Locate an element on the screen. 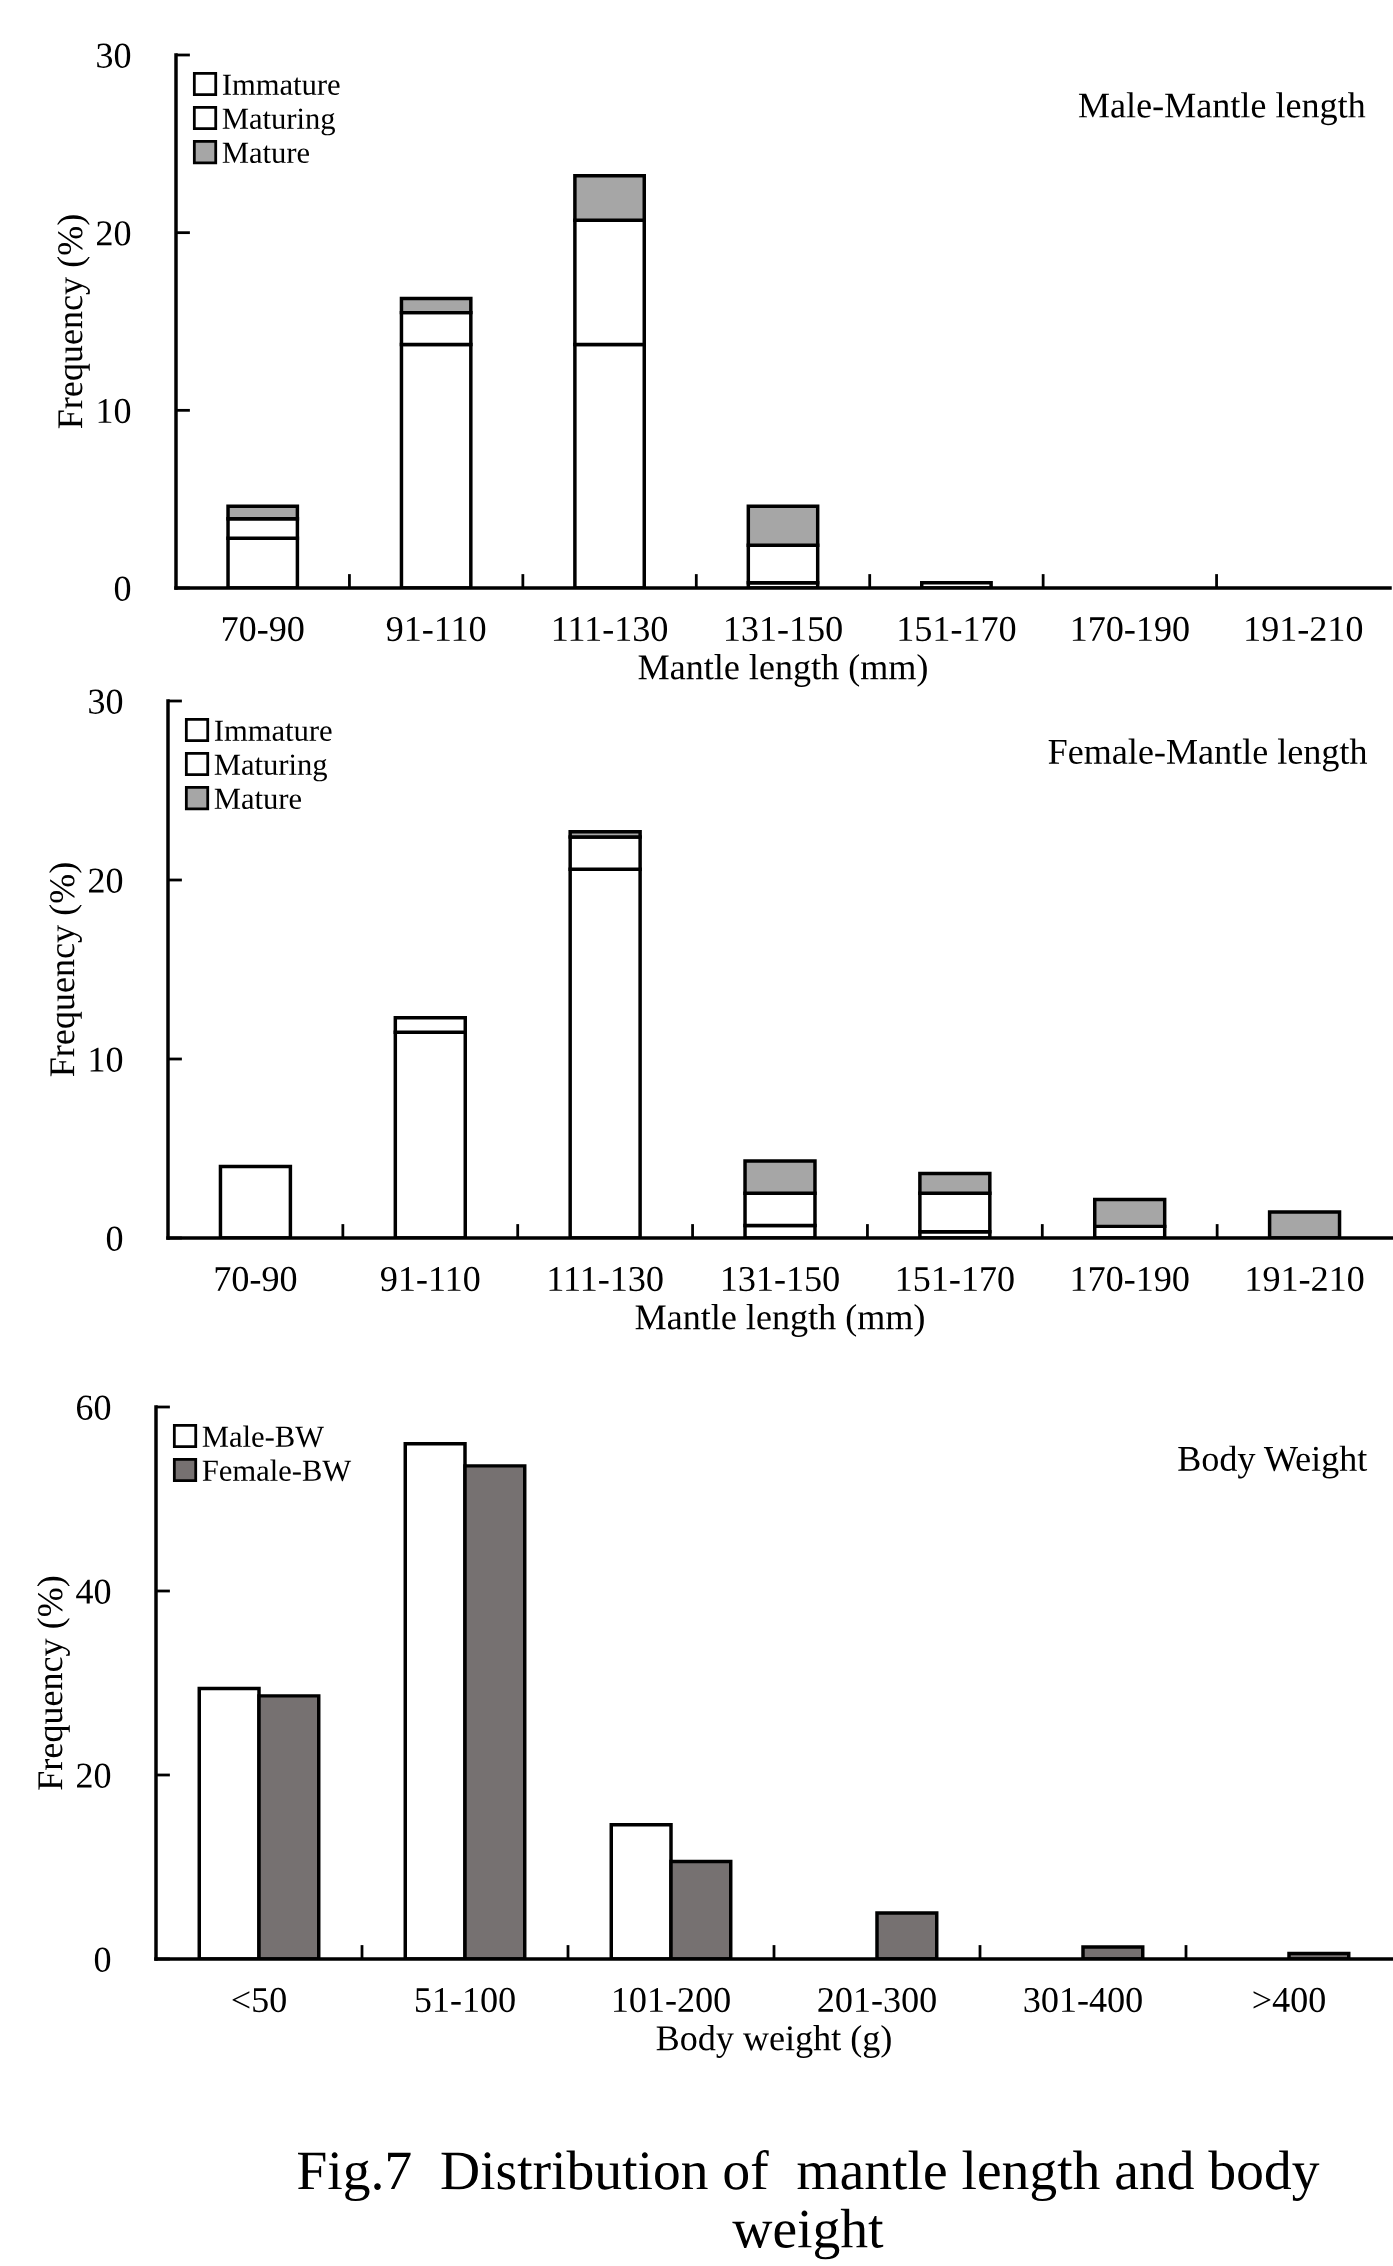  x-axis-title: Body weight (g) is located at coordinates (773, 2041).